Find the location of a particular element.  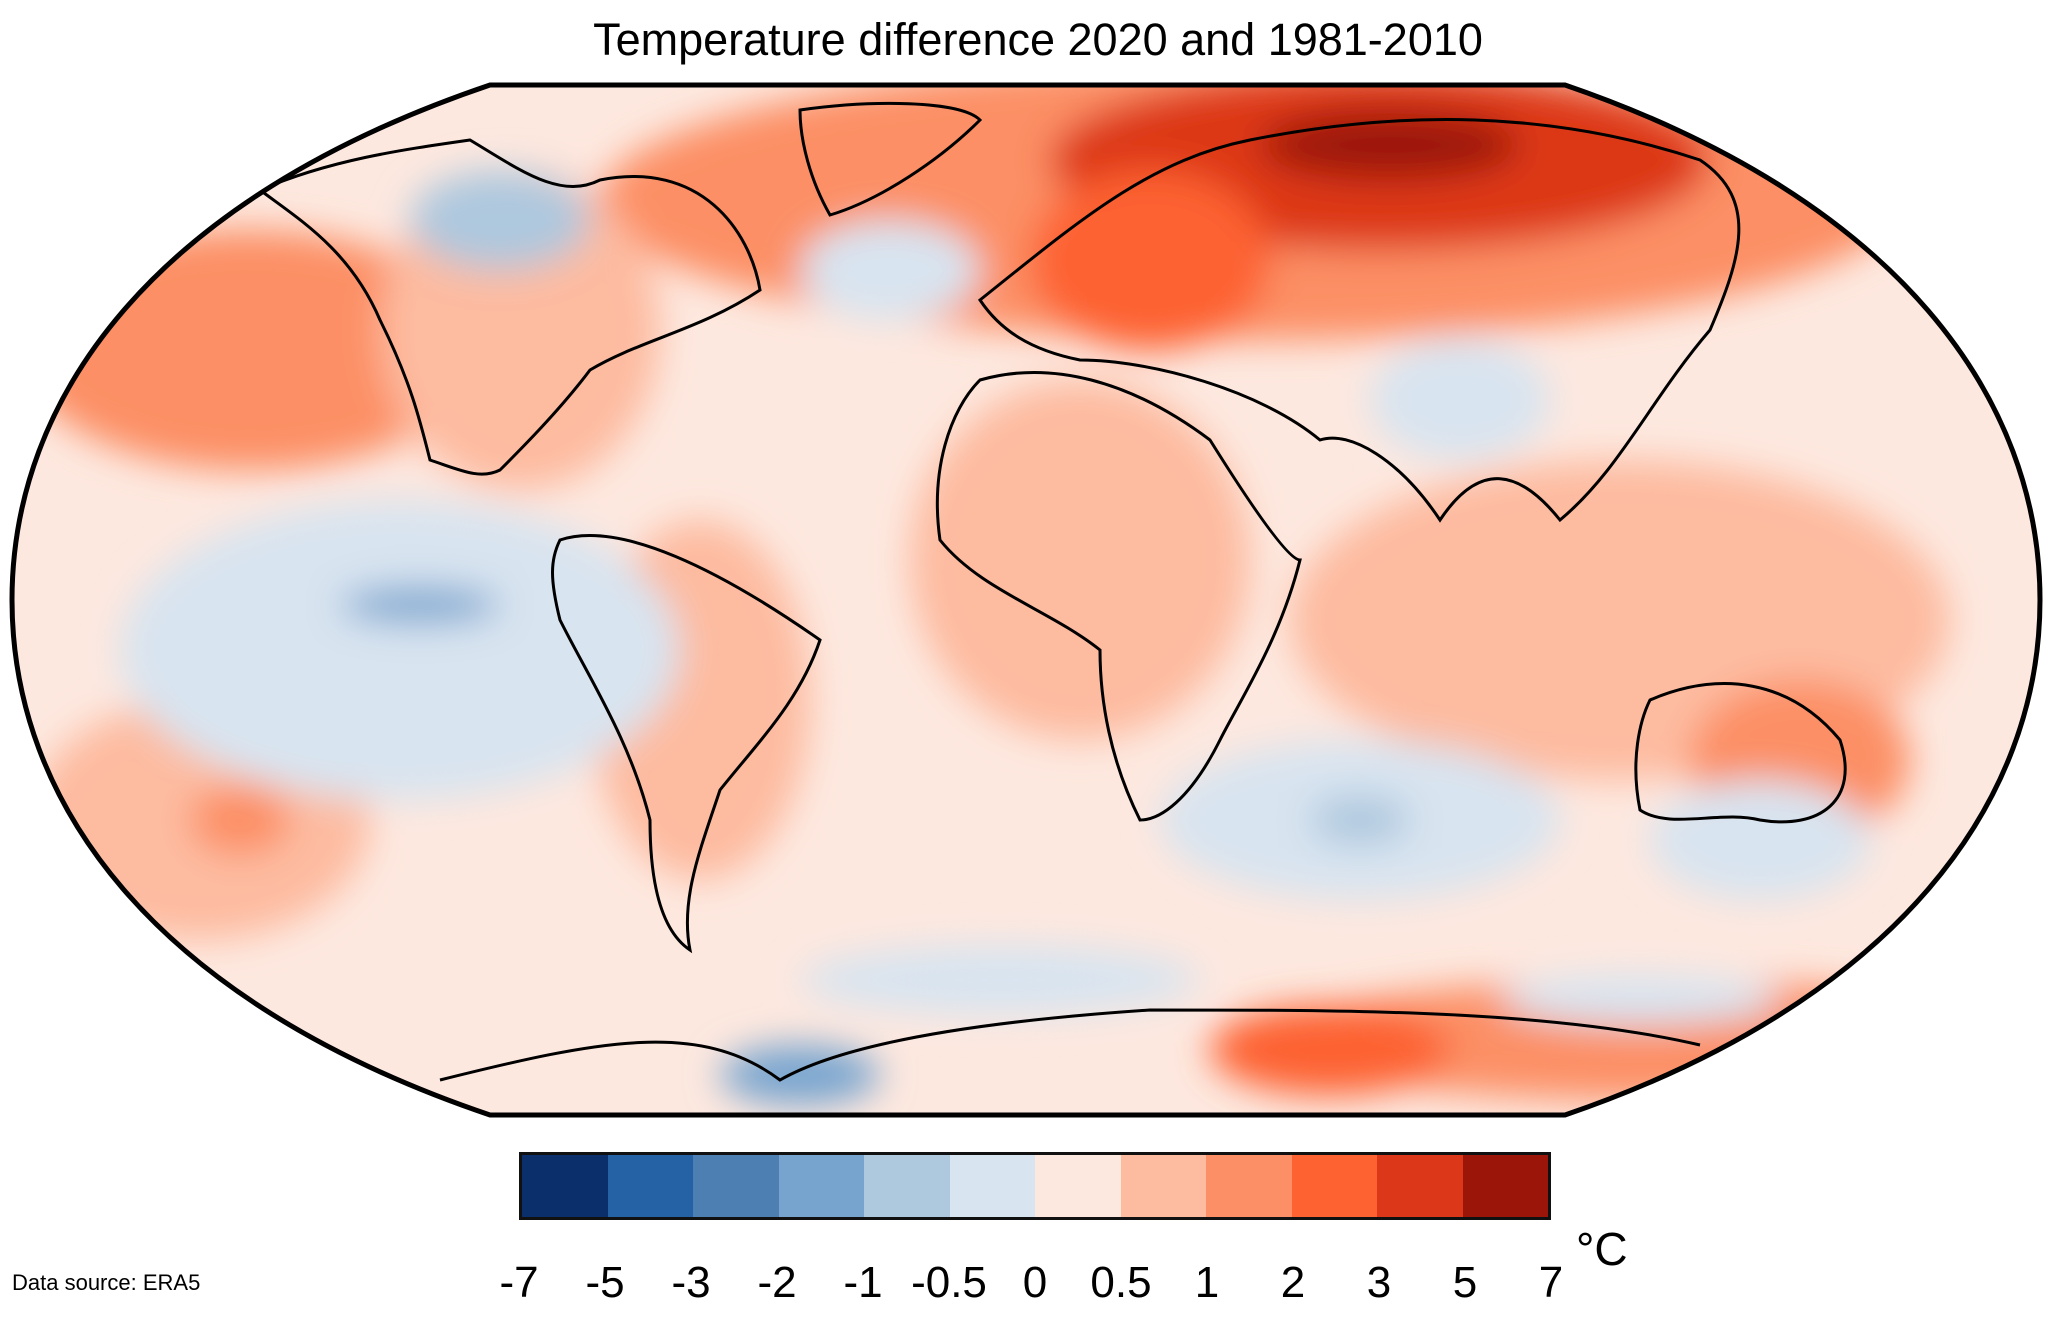

colorbar-tick-label: 5 is located at coordinates (1465, 1282).